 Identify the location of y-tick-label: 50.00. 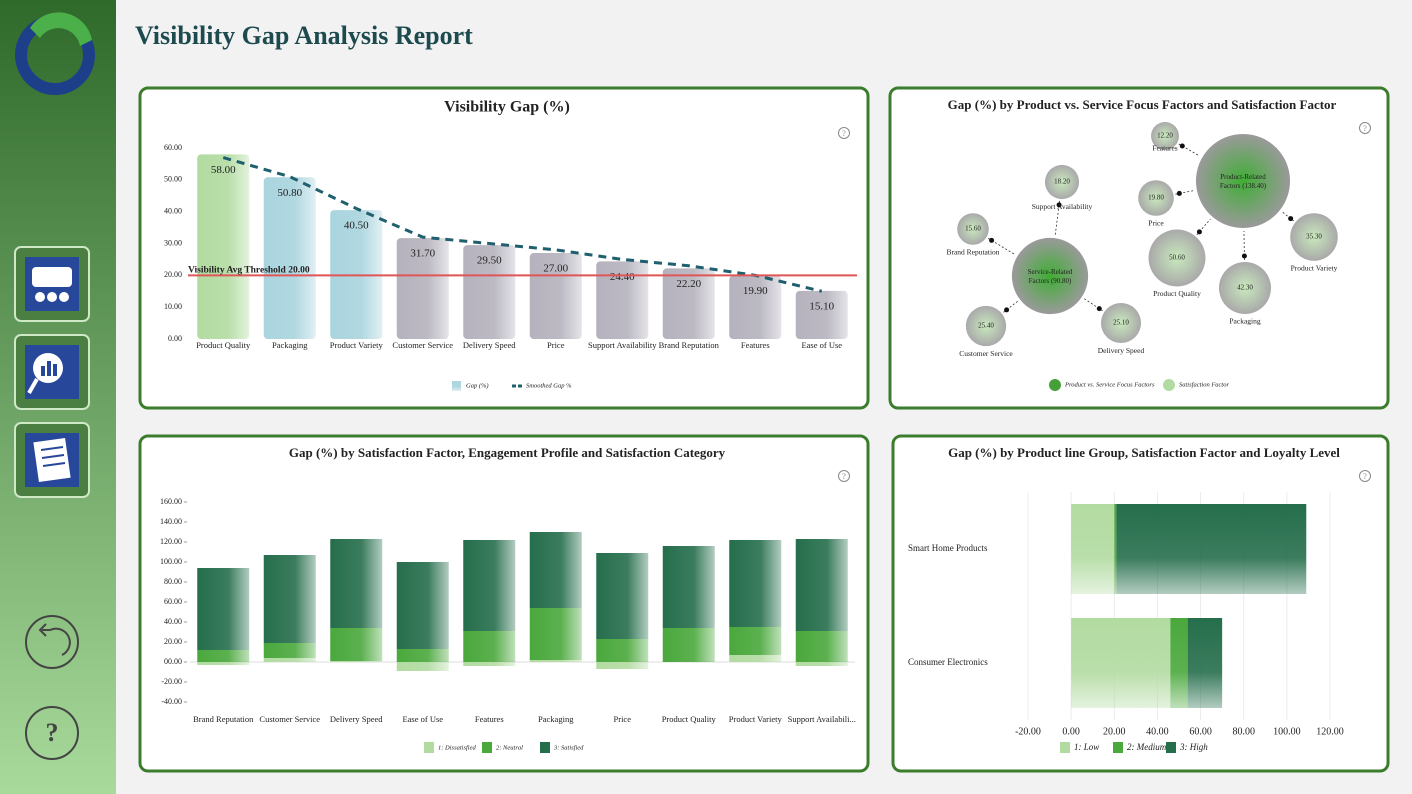
(173, 179).